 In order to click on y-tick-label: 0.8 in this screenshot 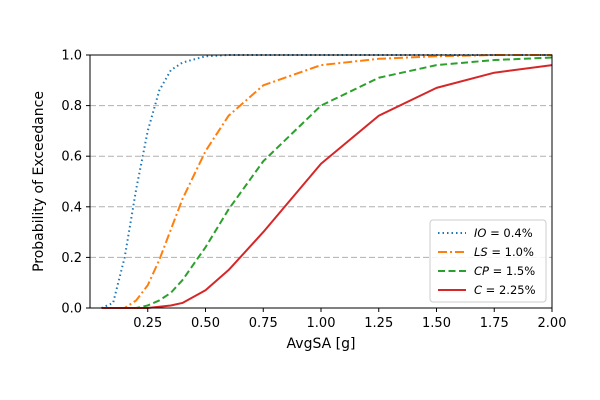, I will do `click(71, 106)`.